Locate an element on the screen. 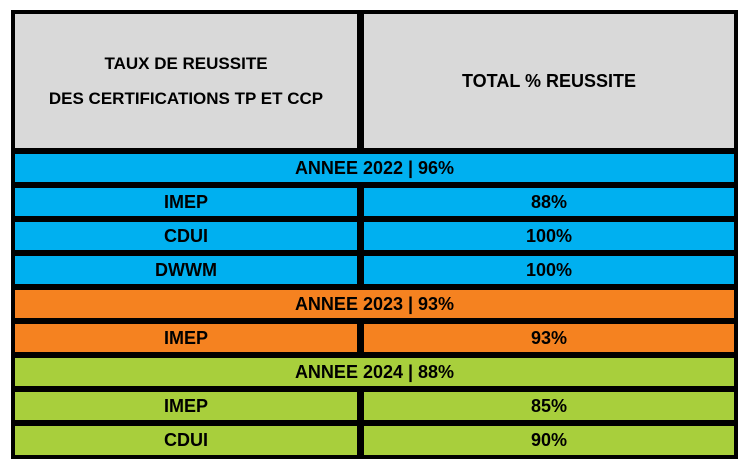 The width and height of the screenshot is (745, 466). header-right-cell: TOTAL % REUSSITE is located at coordinates (549, 81).